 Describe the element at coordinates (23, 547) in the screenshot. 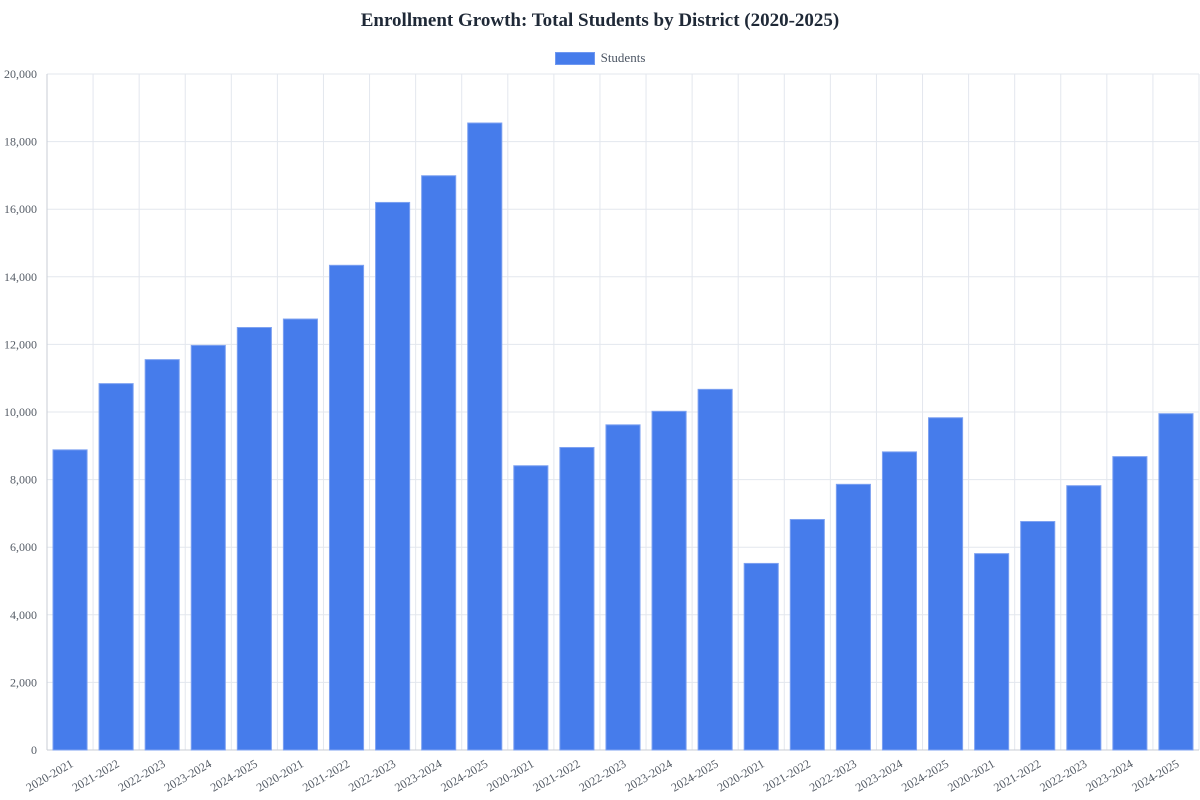

I see `y-tick-label: 6,000` at that location.